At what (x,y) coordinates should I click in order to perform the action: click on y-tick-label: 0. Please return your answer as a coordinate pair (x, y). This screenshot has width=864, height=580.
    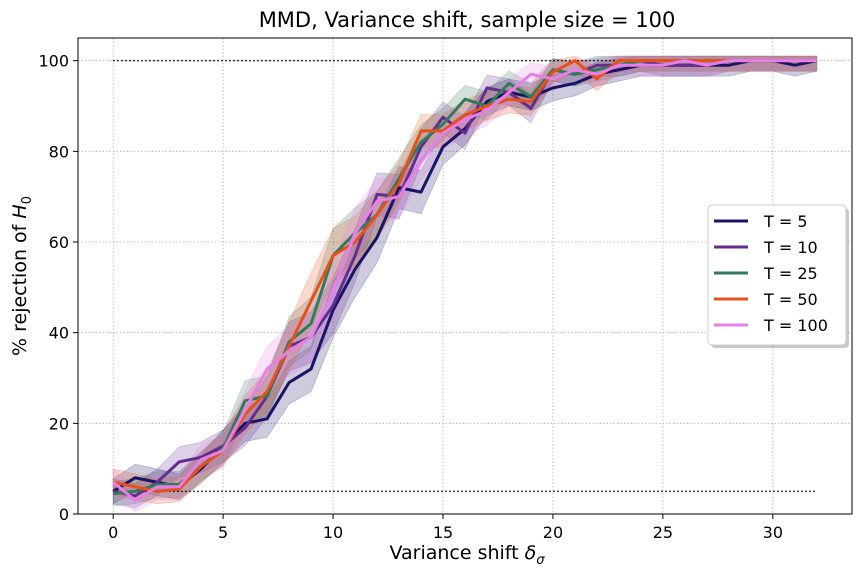
    Looking at the image, I should click on (64, 514).